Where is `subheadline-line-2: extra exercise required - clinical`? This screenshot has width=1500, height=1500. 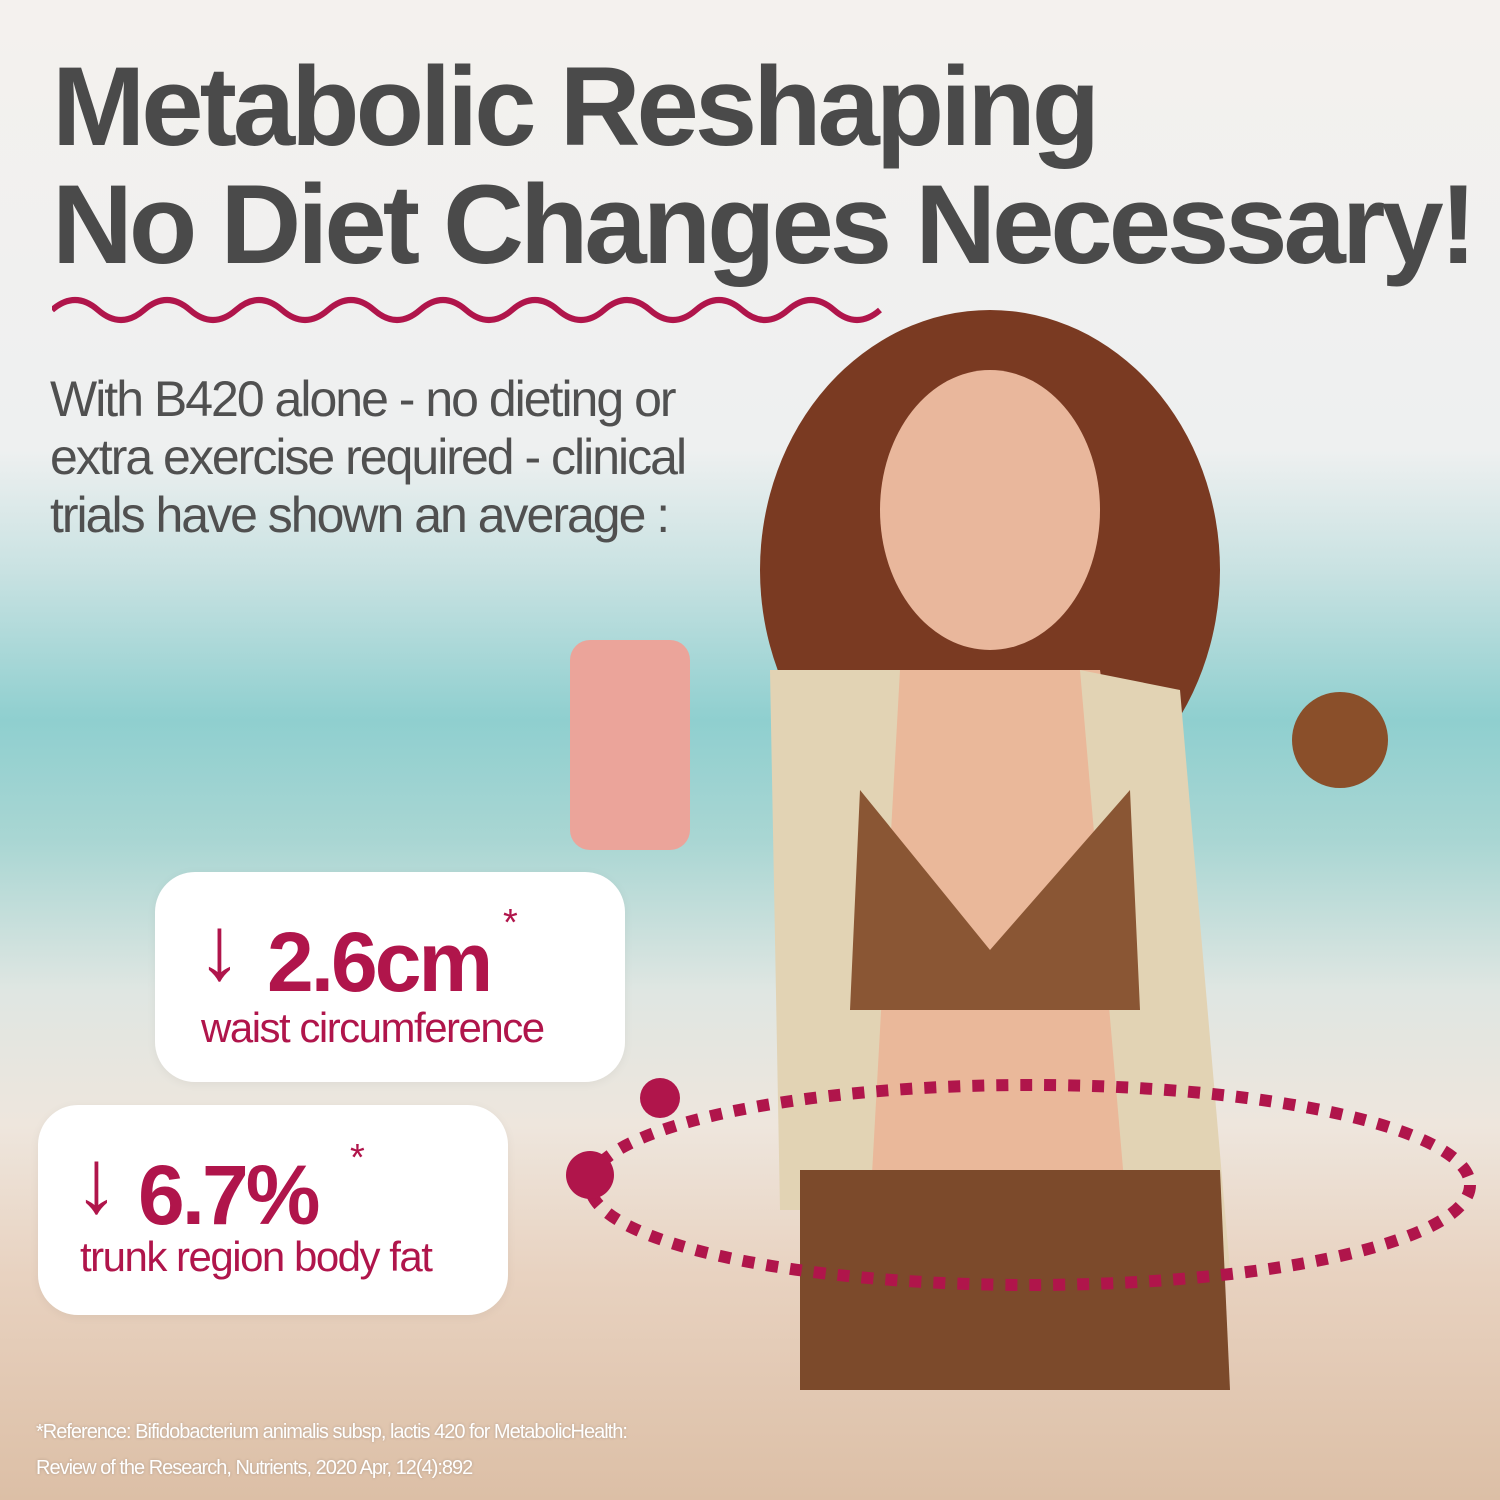 subheadline-line-2: extra exercise required - clinical is located at coordinates (368, 457).